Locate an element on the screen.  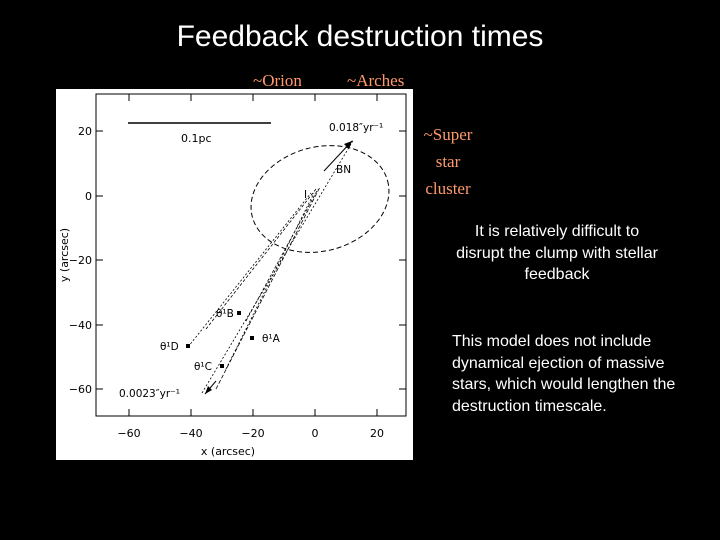
theta1a-label: θ¹A is located at coordinates (271, 339).